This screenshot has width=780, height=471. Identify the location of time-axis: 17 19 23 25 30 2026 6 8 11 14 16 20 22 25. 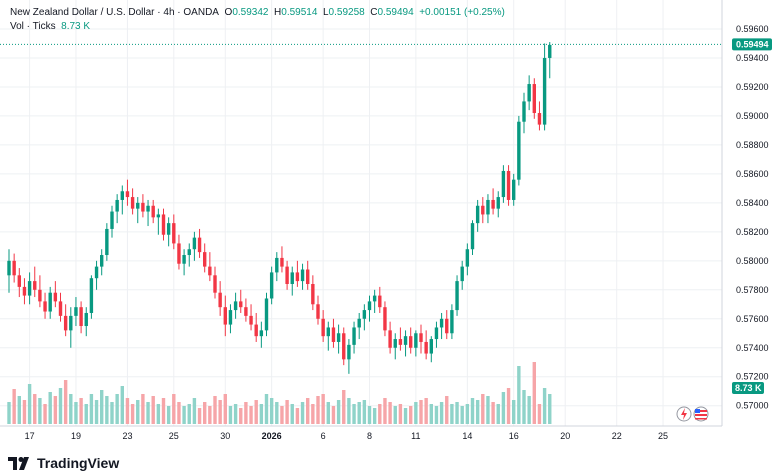
(346, 436).